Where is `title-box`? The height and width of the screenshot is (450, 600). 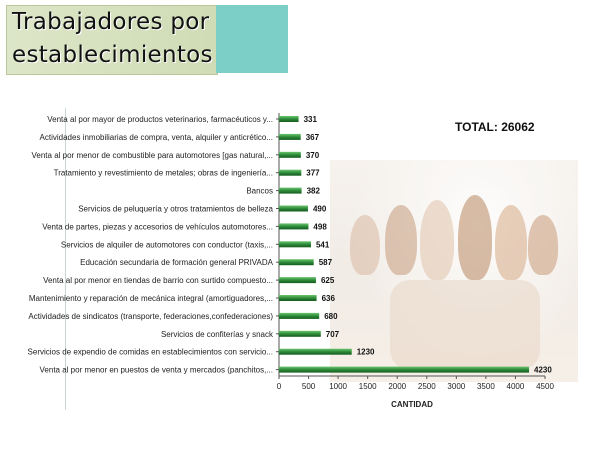 title-box is located at coordinates (112, 40).